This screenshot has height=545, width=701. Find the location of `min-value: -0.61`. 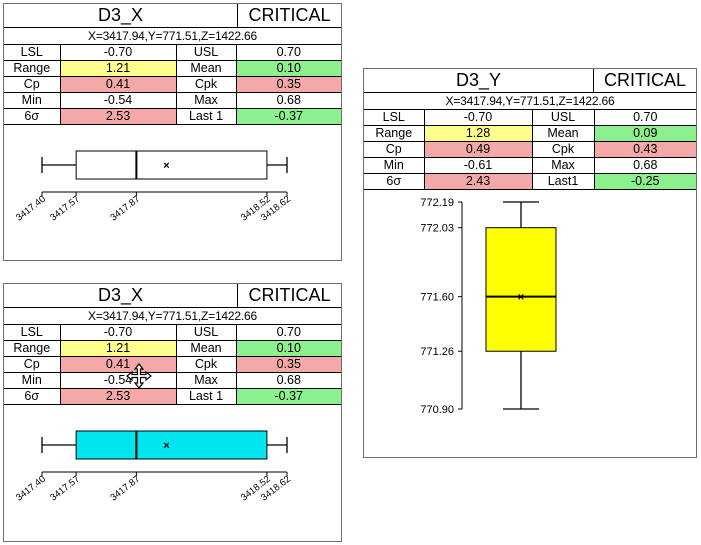

min-value: -0.61 is located at coordinates (478, 165).